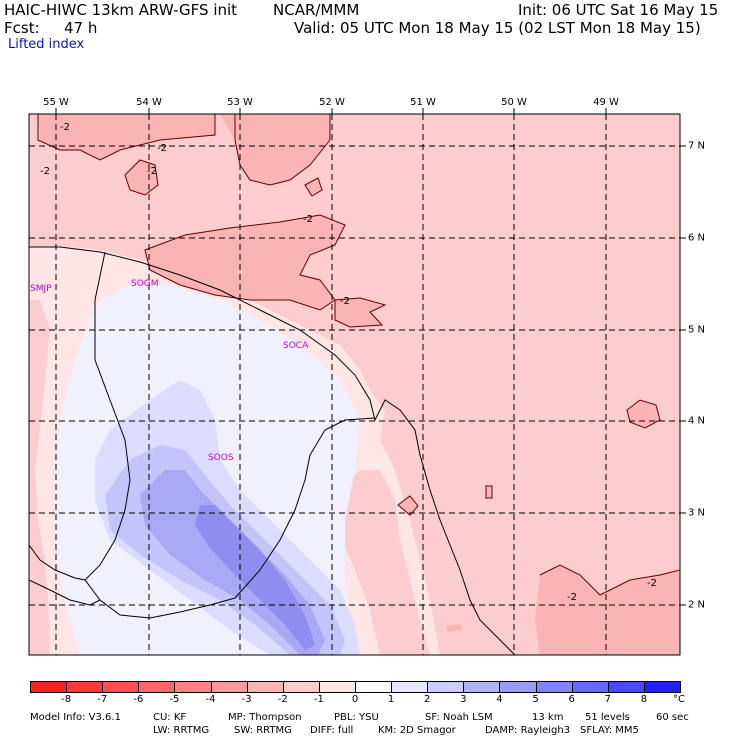 Image resolution: width=740 pixels, height=740 pixels. Describe the element at coordinates (697, 605) in the screenshot. I see `lat-label: 2 N` at that location.